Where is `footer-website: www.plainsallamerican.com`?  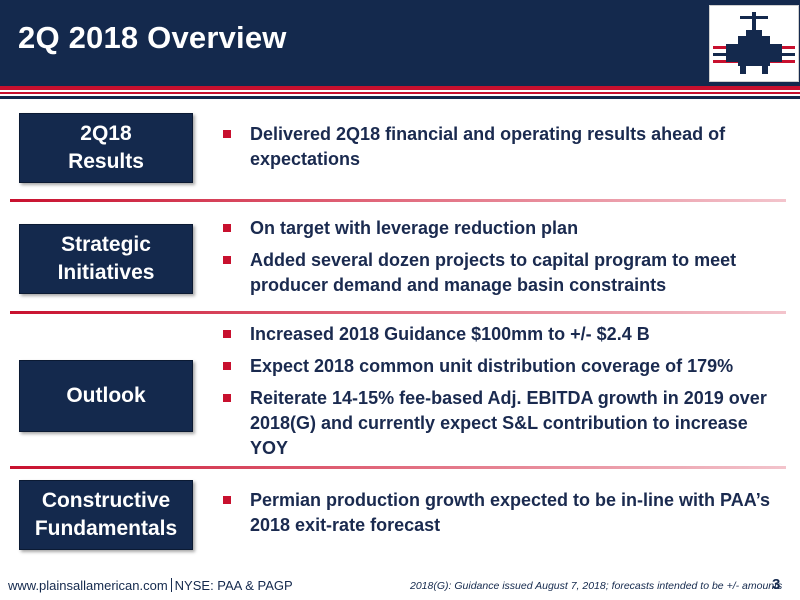 footer-website: www.plainsallamerican.com is located at coordinates (88, 585).